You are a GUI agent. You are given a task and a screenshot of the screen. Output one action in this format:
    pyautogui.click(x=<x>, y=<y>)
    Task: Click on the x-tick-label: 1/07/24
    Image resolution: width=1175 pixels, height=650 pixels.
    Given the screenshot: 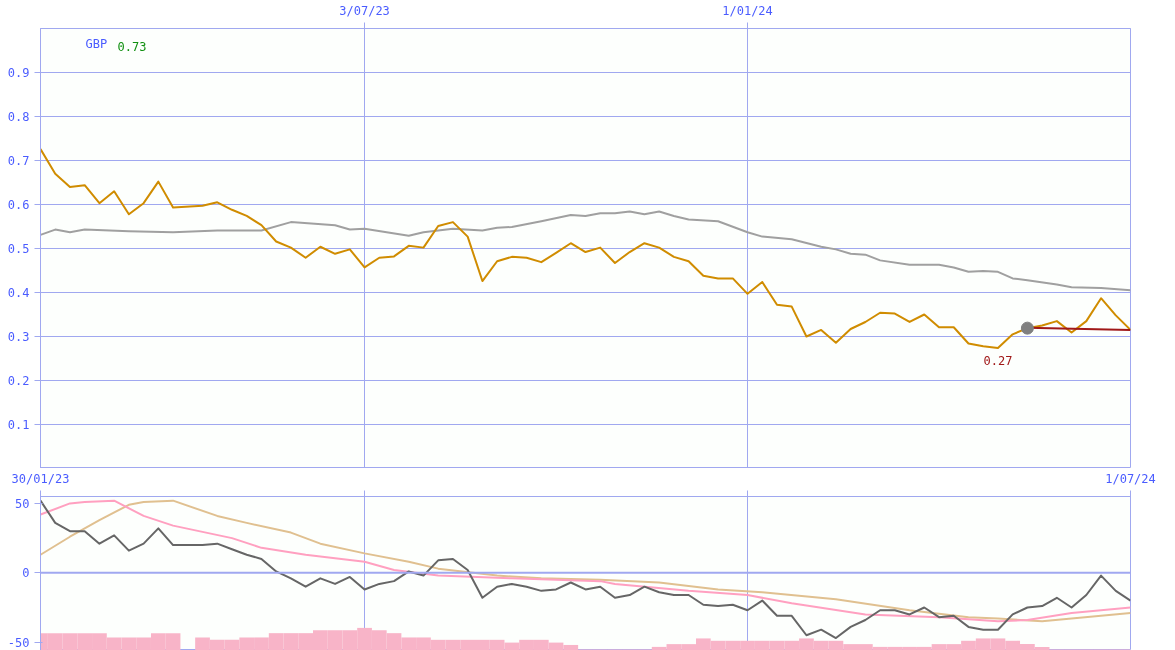 What is the action you would take?
    pyautogui.click(x=1130, y=478)
    